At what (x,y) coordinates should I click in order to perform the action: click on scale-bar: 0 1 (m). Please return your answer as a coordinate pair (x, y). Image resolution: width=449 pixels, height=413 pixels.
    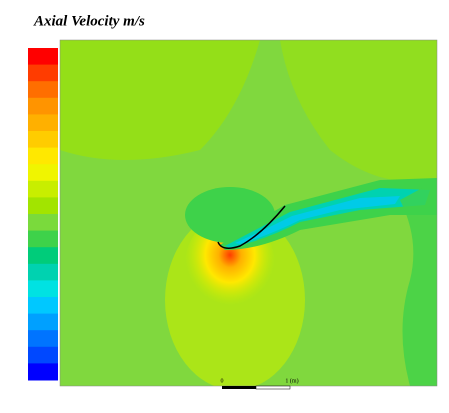
    Looking at the image, I should click on (260, 383).